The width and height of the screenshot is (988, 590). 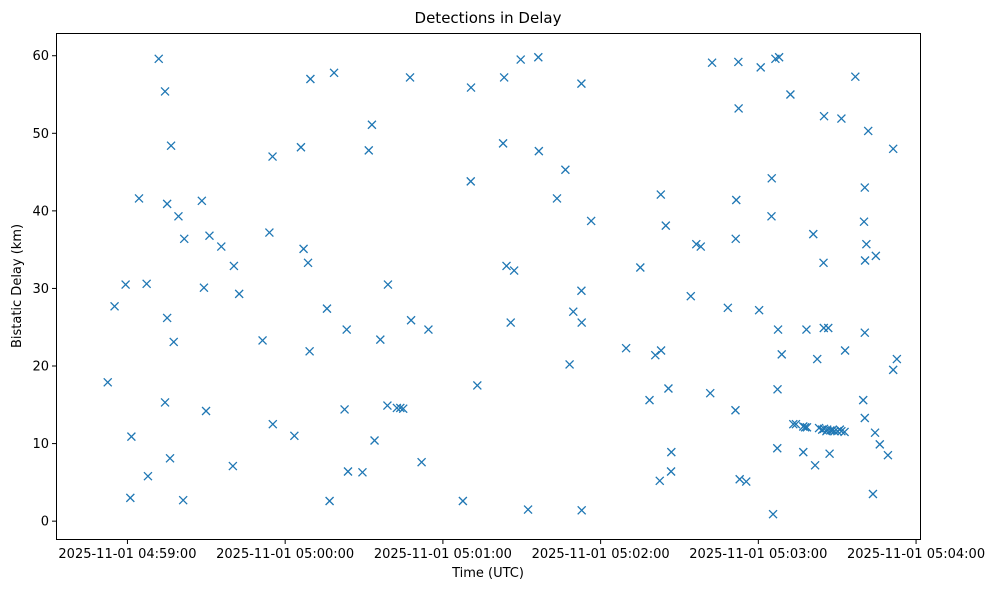 I want to click on x-tick-label: 2025-11-01 05:03:00, so click(x=758, y=554).